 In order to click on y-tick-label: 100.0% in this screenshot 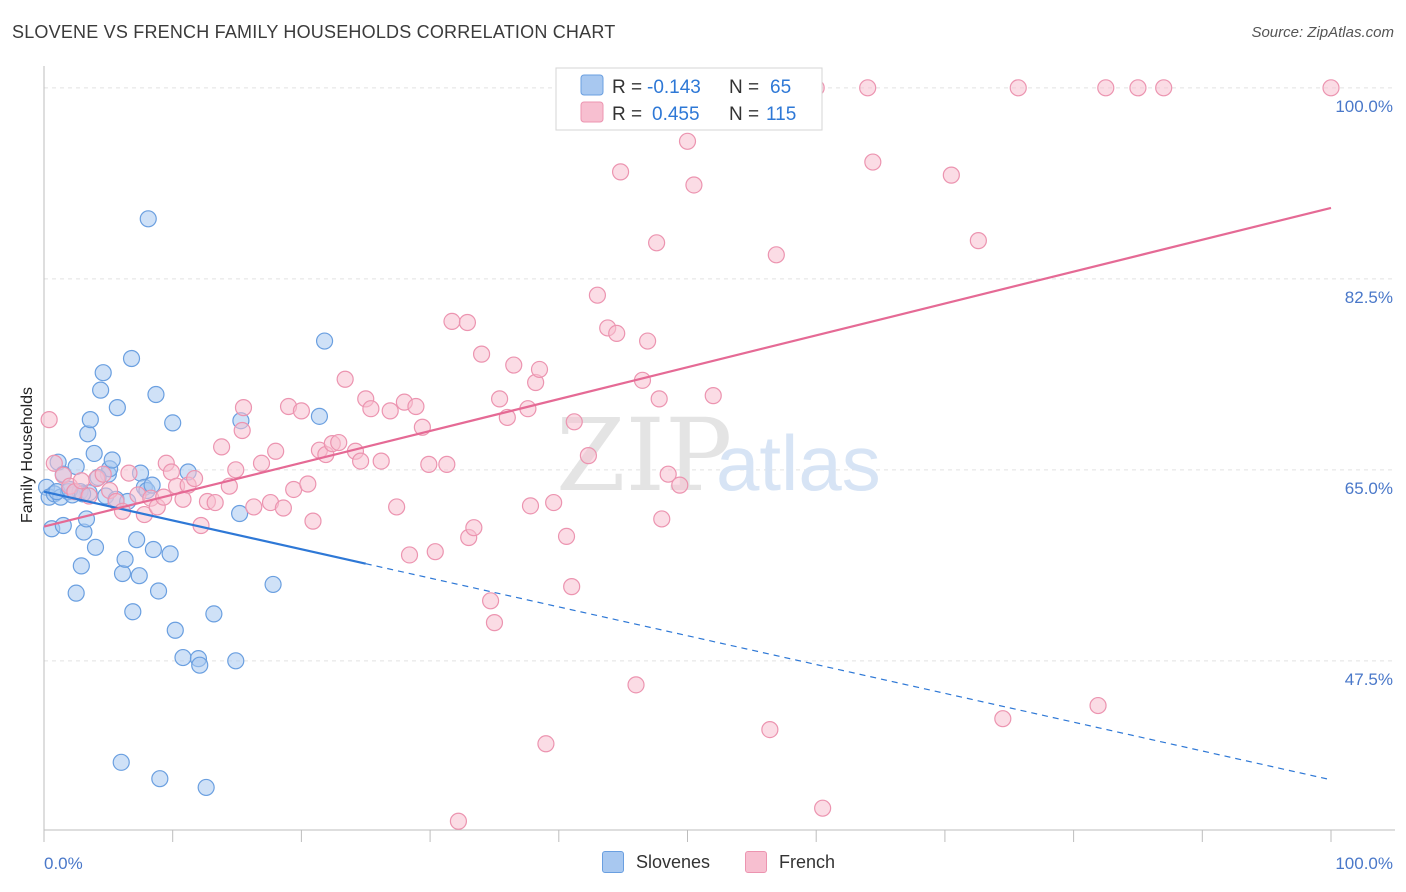, I will do `click(1364, 106)`.